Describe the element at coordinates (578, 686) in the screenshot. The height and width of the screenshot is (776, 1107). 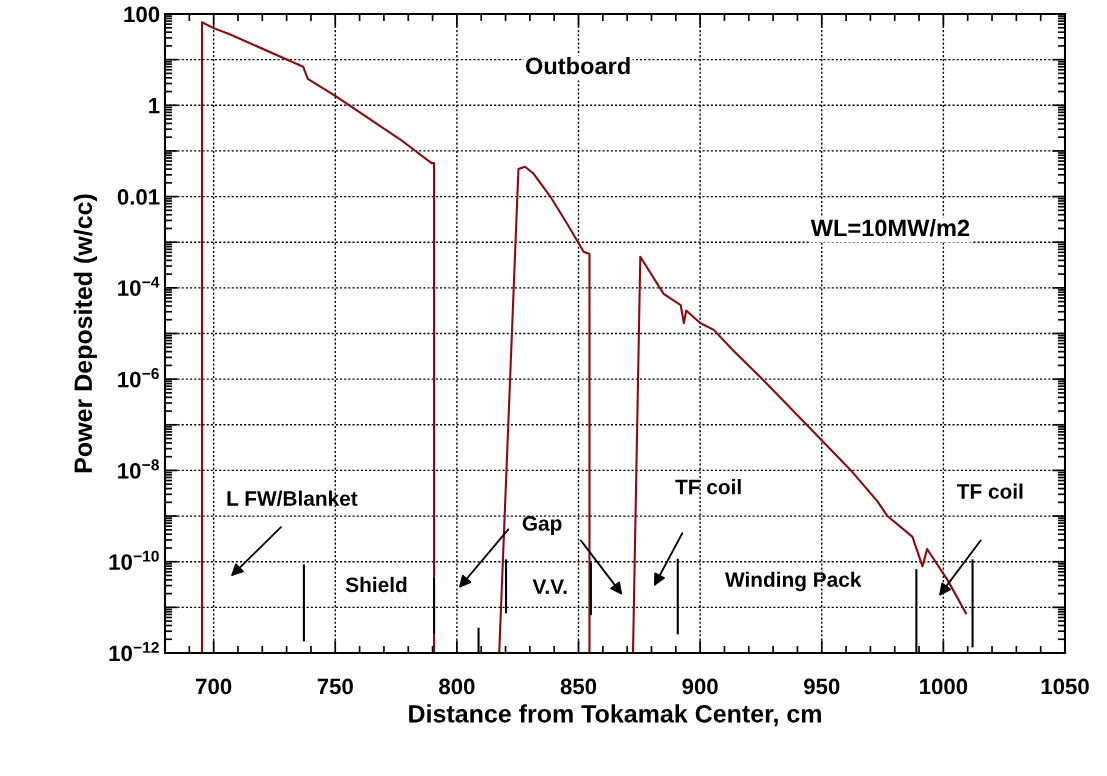
I see `x-tick-label: 850` at that location.